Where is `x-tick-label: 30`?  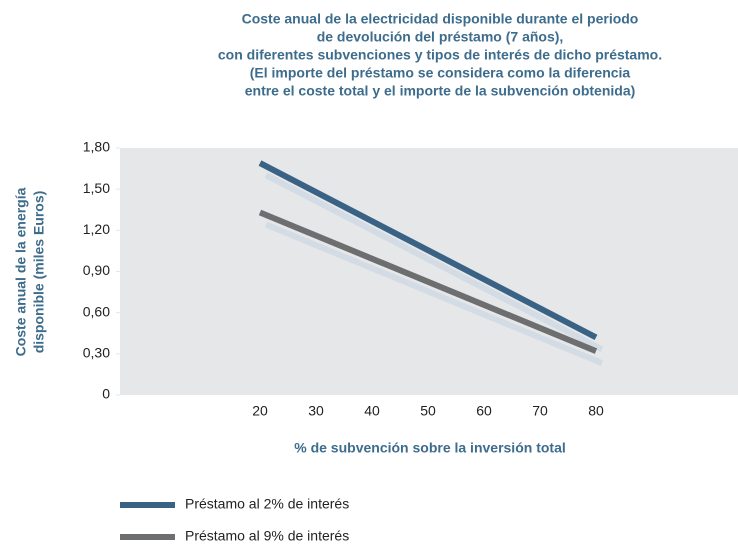
x-tick-label: 30 is located at coordinates (316, 411).